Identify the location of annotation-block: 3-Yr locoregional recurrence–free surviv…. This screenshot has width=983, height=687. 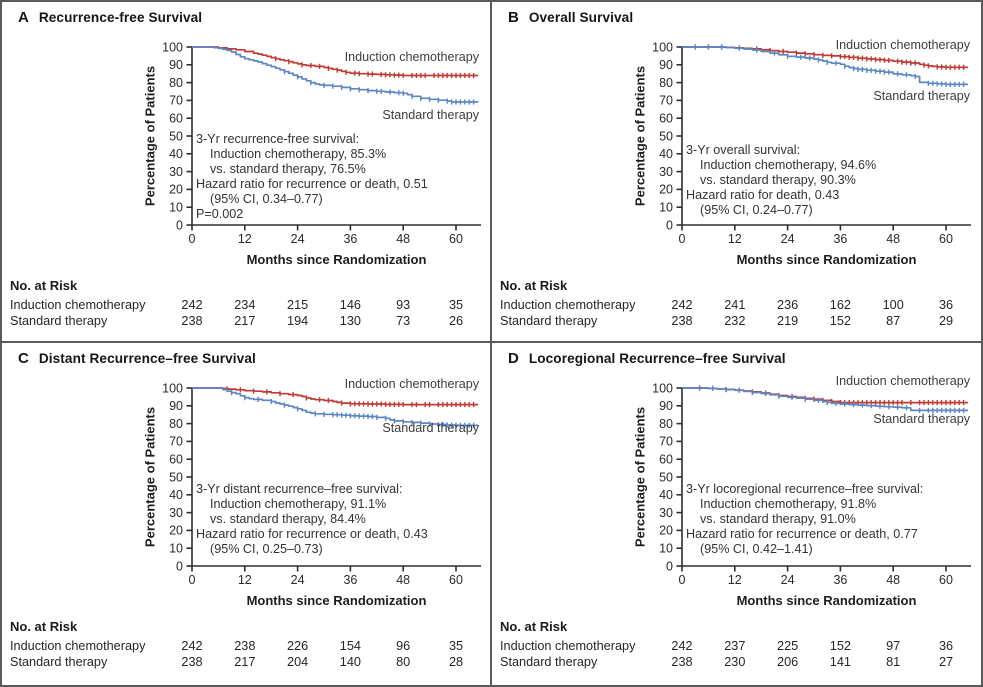
(826, 519).